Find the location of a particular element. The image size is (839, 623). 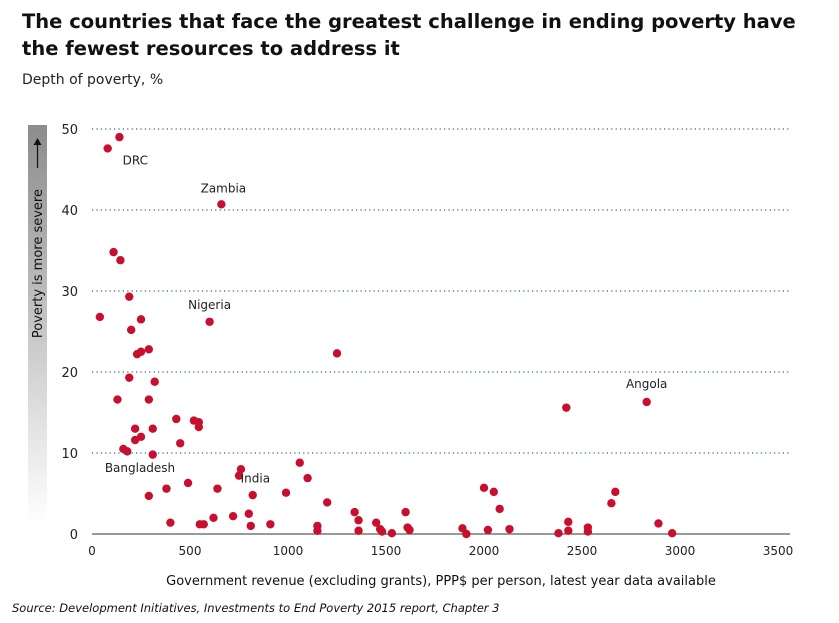

severity-gradient-bar is located at coordinates (37, 325).